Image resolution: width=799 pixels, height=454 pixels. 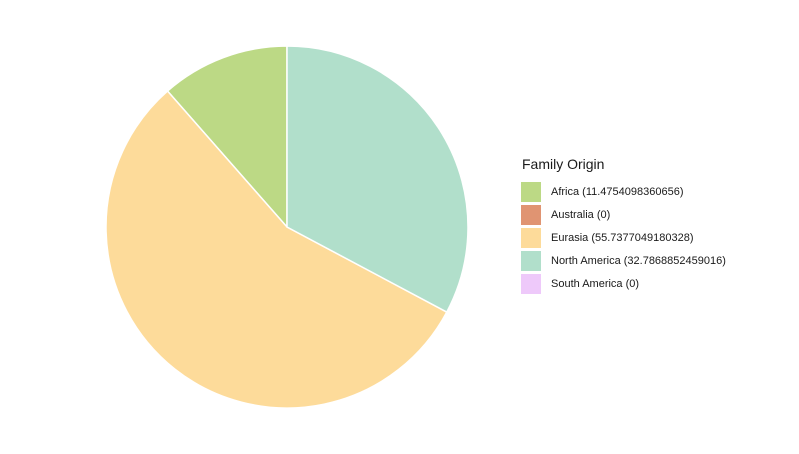 I want to click on legend-item: North America (32.7868852459016), so click(x=623, y=260).